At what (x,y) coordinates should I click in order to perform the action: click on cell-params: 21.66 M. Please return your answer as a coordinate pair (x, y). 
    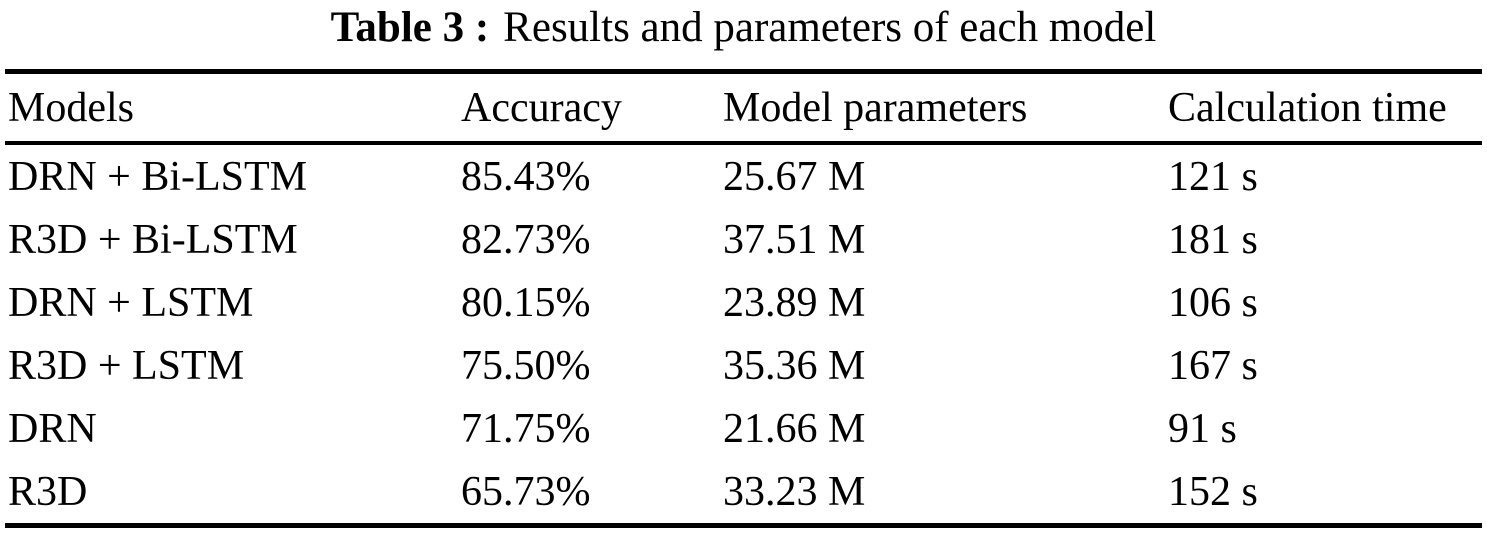
    Looking at the image, I should click on (794, 428).